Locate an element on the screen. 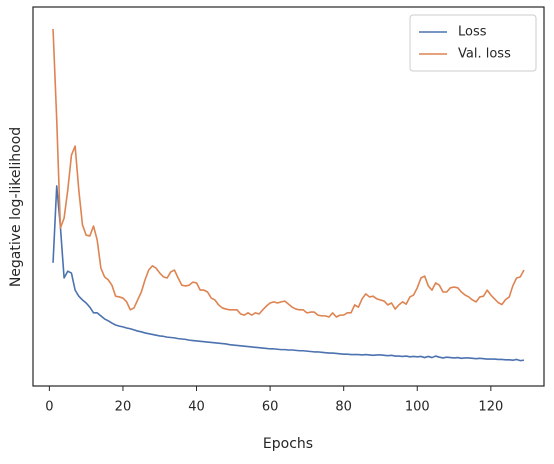 The height and width of the screenshot is (464, 554). x-tick-label: 20 is located at coordinates (123, 407).